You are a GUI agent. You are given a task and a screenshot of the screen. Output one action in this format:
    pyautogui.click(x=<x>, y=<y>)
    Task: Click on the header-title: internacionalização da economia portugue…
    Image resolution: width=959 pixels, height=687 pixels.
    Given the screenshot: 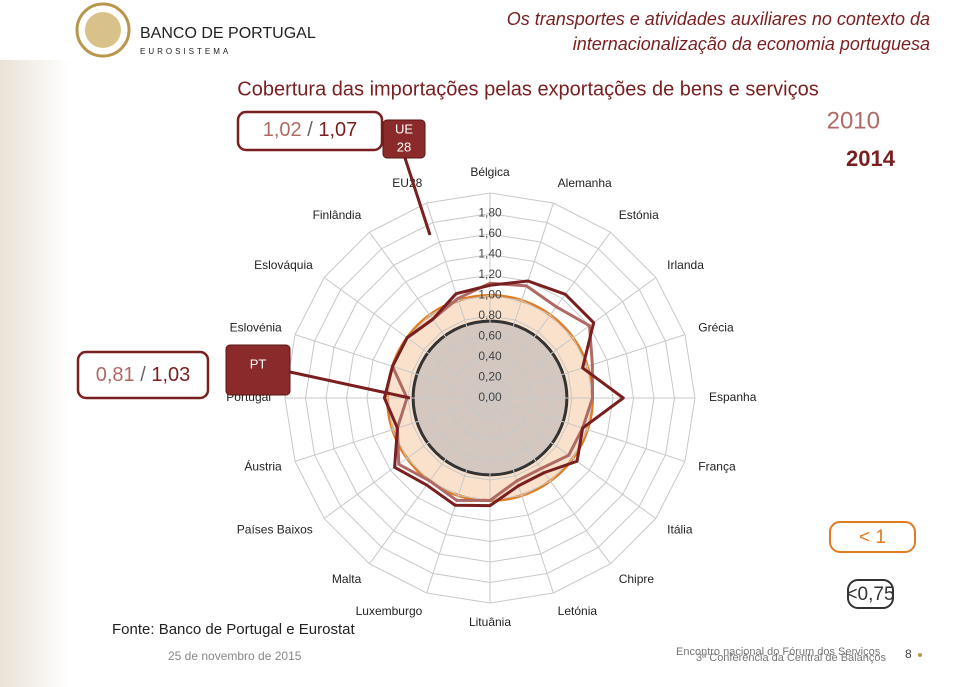 What is the action you would take?
    pyautogui.click(x=751, y=44)
    